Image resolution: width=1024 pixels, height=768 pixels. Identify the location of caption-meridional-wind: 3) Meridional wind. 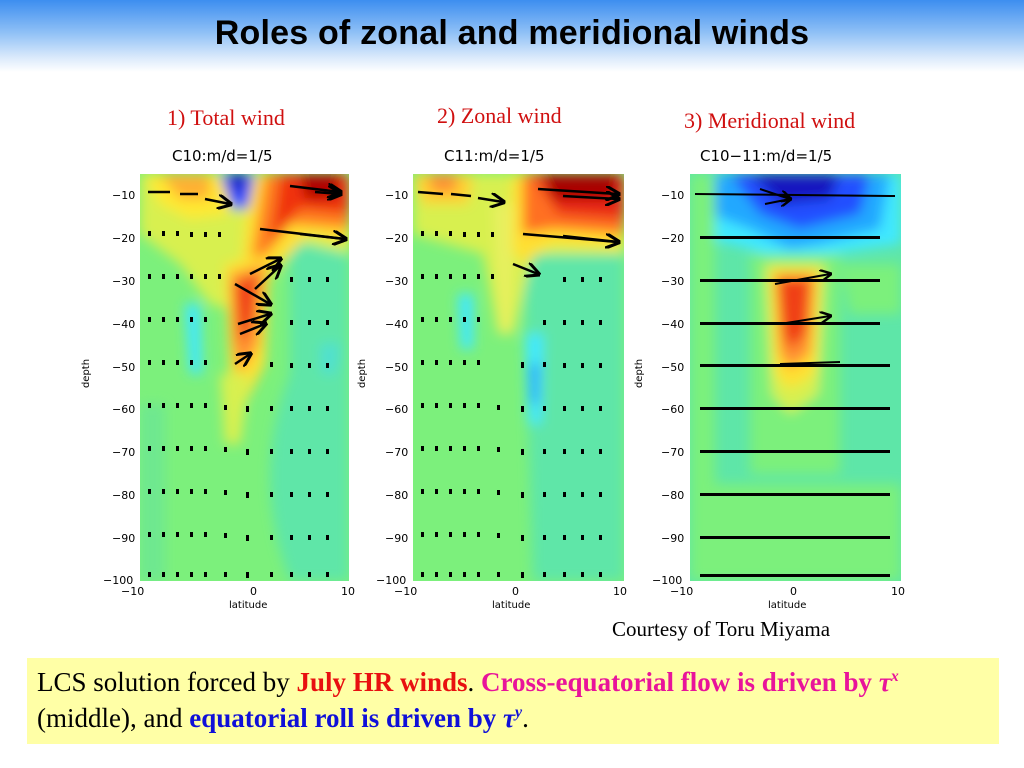
(770, 120).